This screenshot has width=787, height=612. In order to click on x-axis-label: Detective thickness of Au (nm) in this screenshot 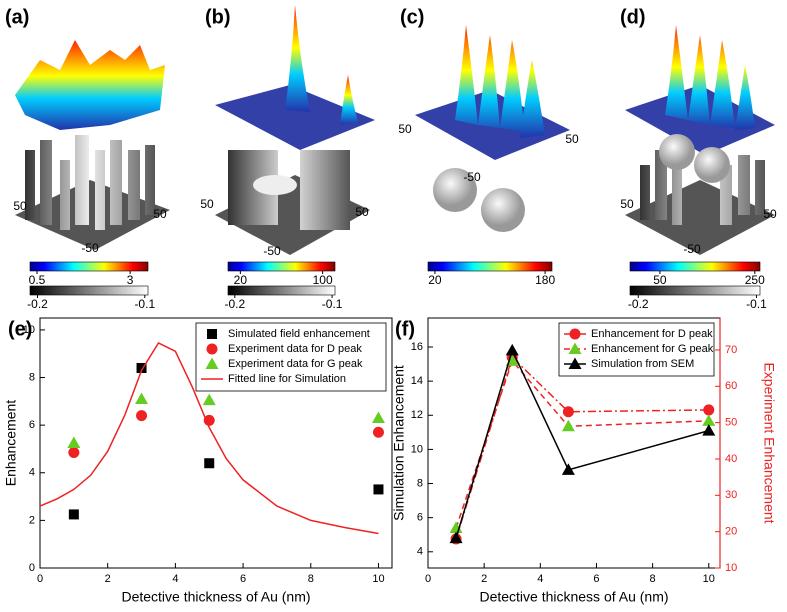, I will do `click(573, 597)`.